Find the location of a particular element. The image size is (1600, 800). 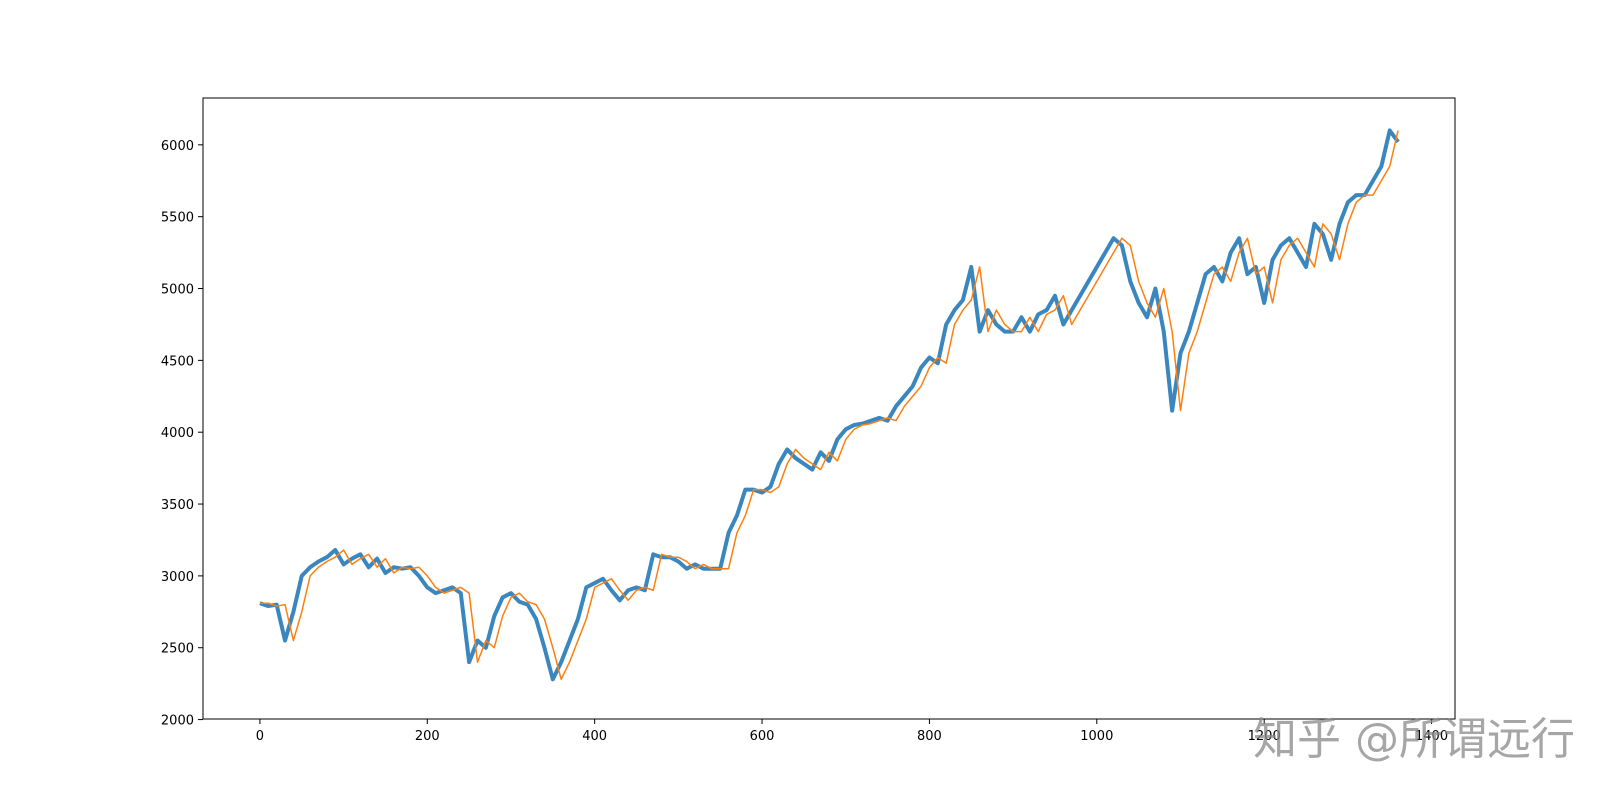

y-tick-label: 3000 is located at coordinates (177, 577).